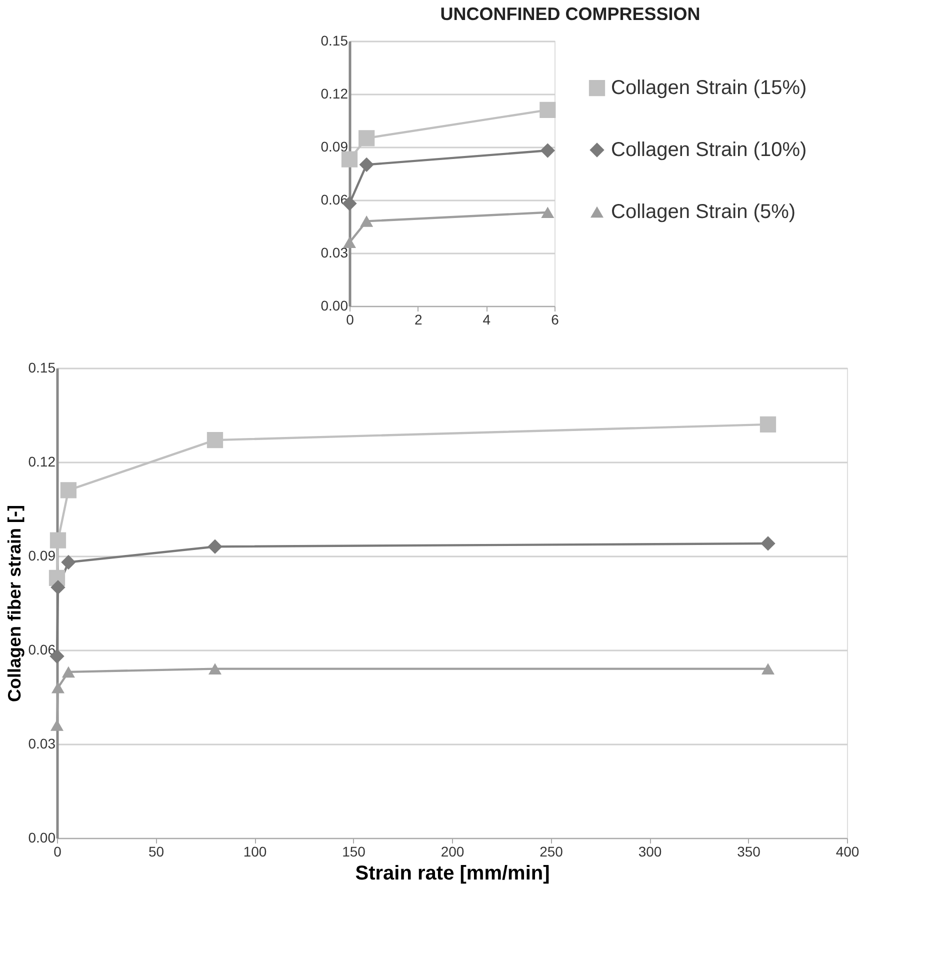 The width and height of the screenshot is (938, 954). Describe the element at coordinates (848, 852) in the screenshot. I see `x-tick-label: 400` at that location.